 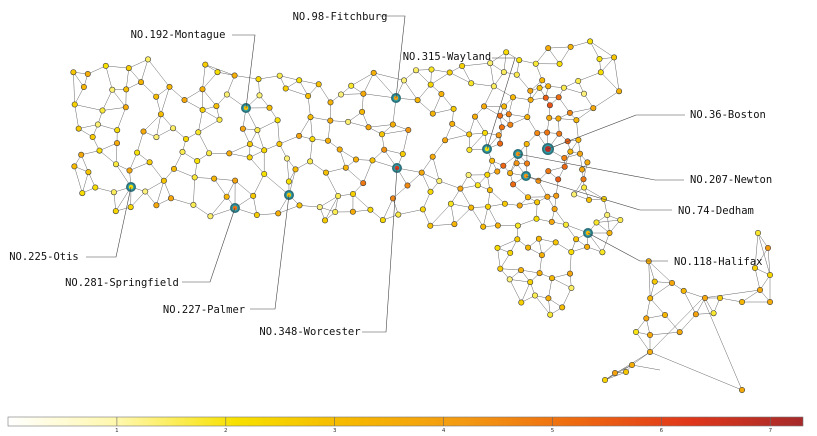 What do you see at coordinates (598, 193) in the screenshot?
I see `callout-line-dedham` at bounding box center [598, 193].